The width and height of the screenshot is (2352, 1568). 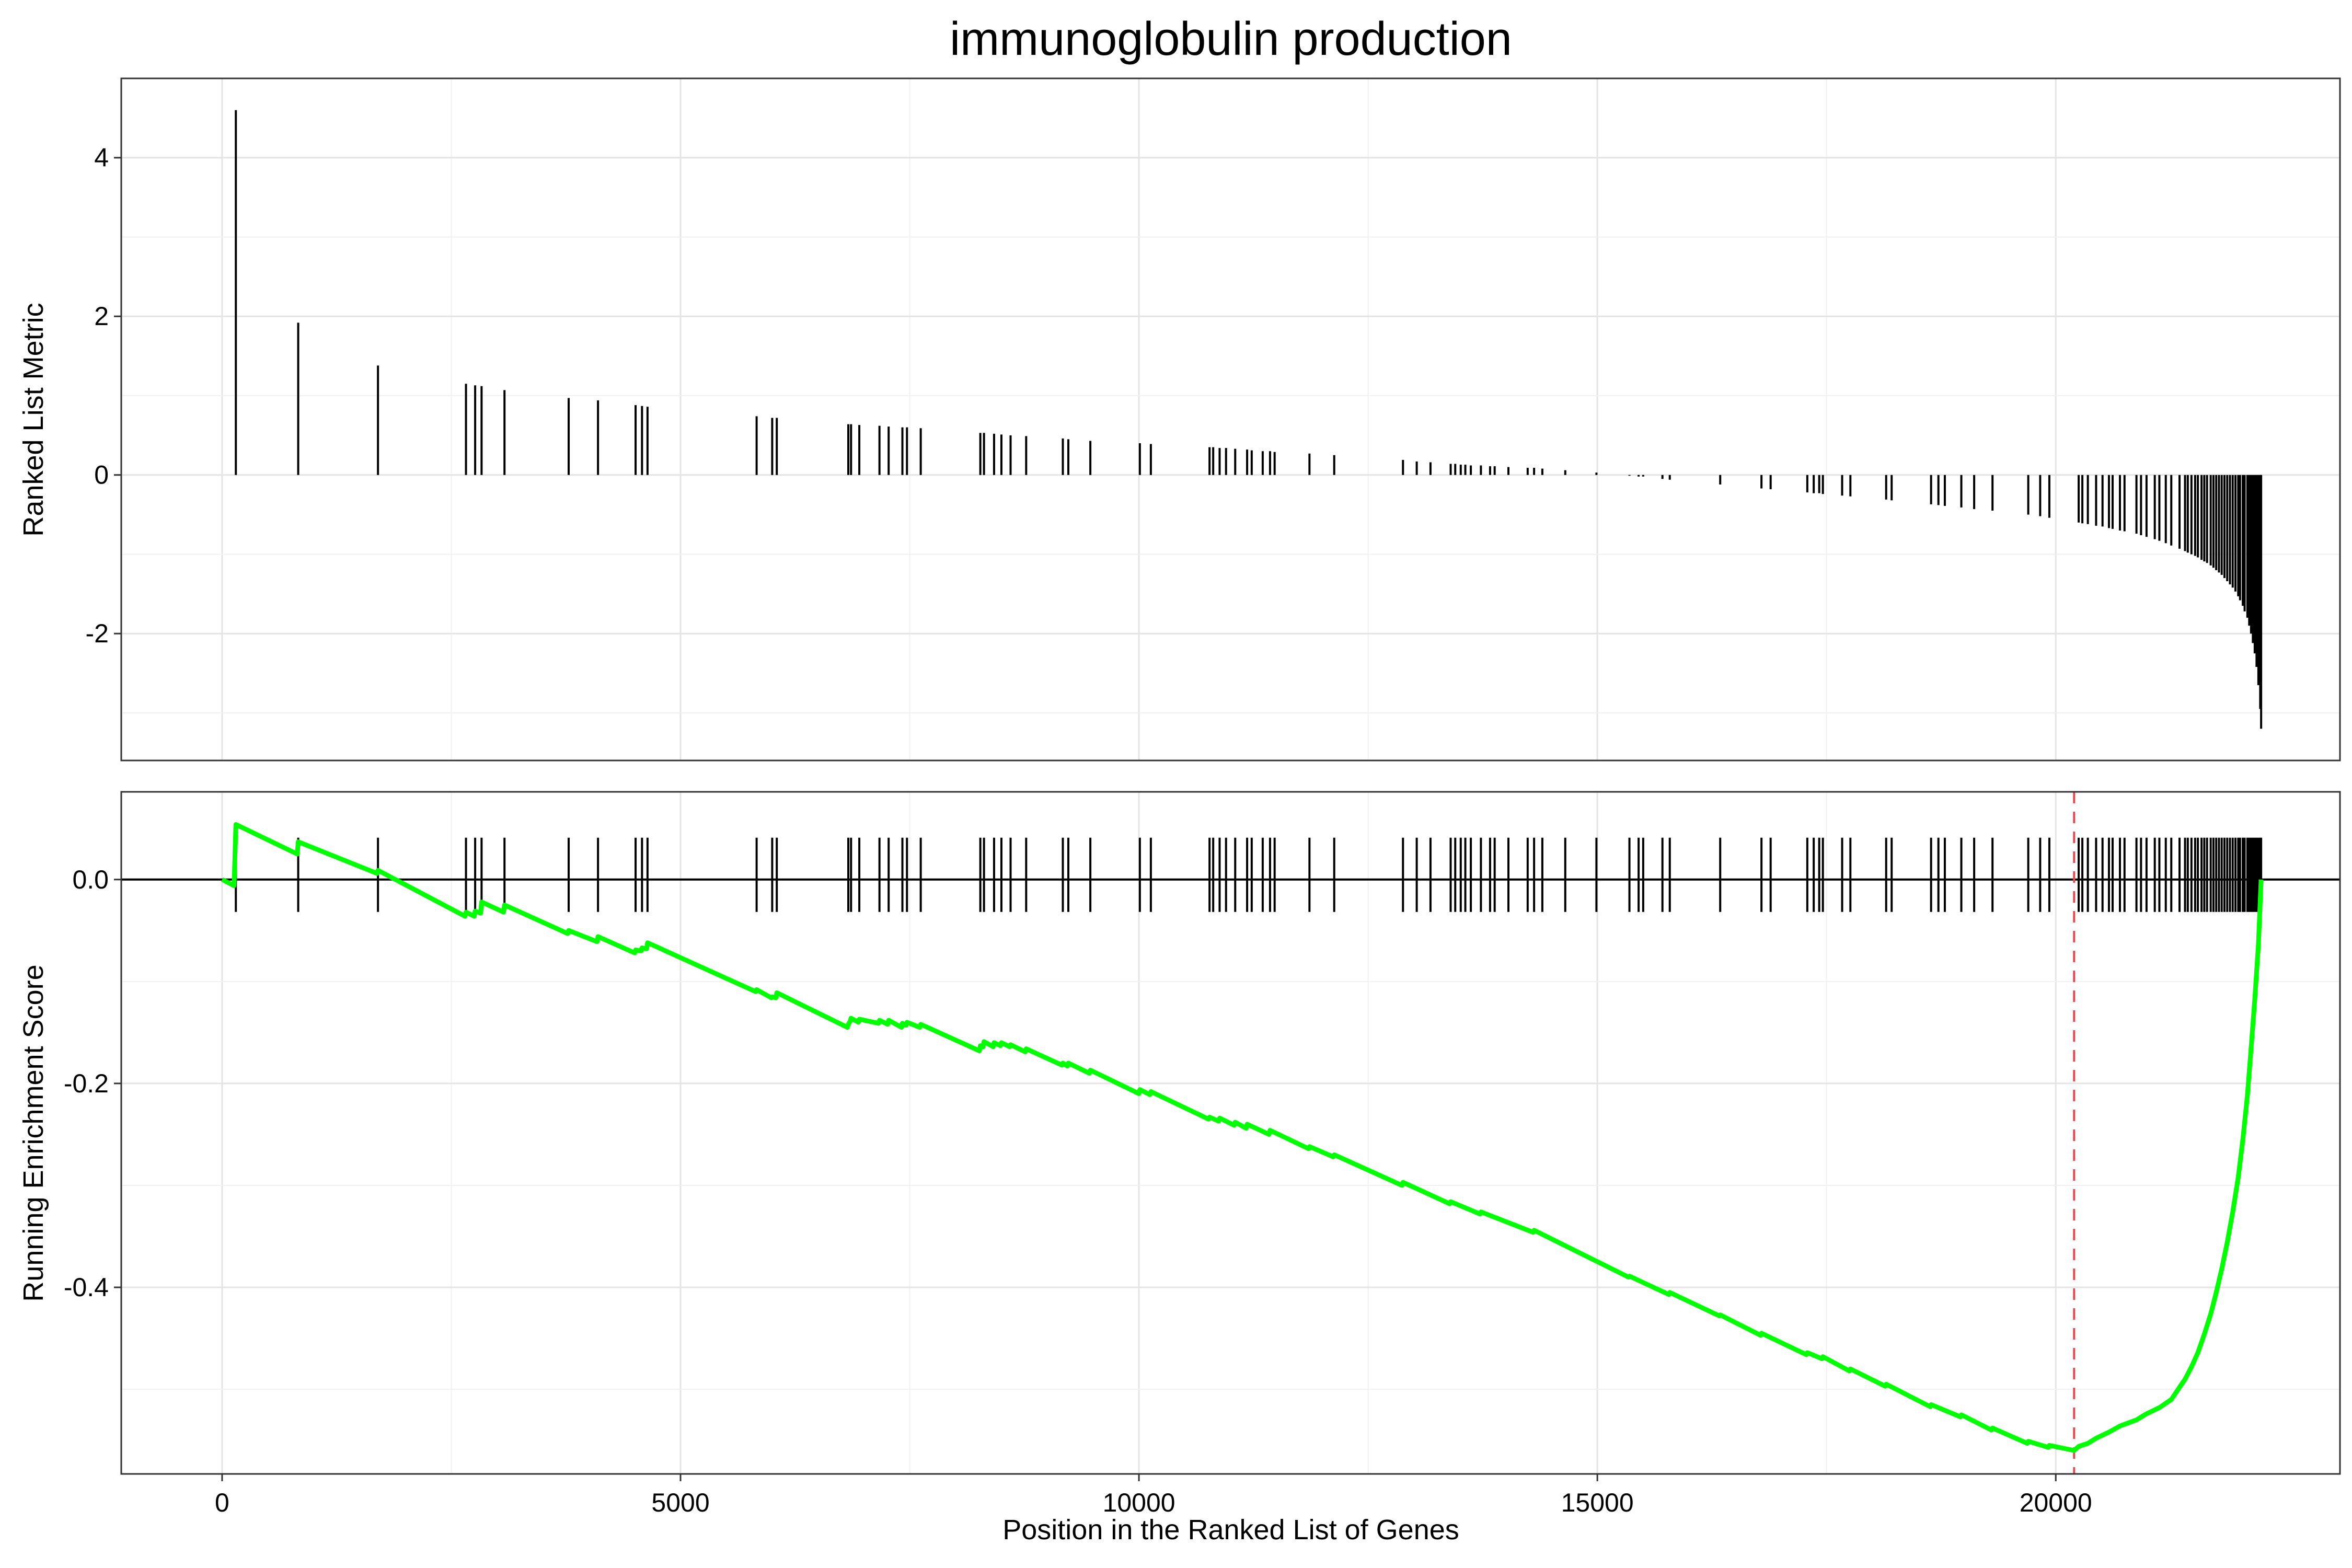 I want to click on x-axis-ticks: 0 5000 10000 15000 20000, so click(x=1153, y=1495).